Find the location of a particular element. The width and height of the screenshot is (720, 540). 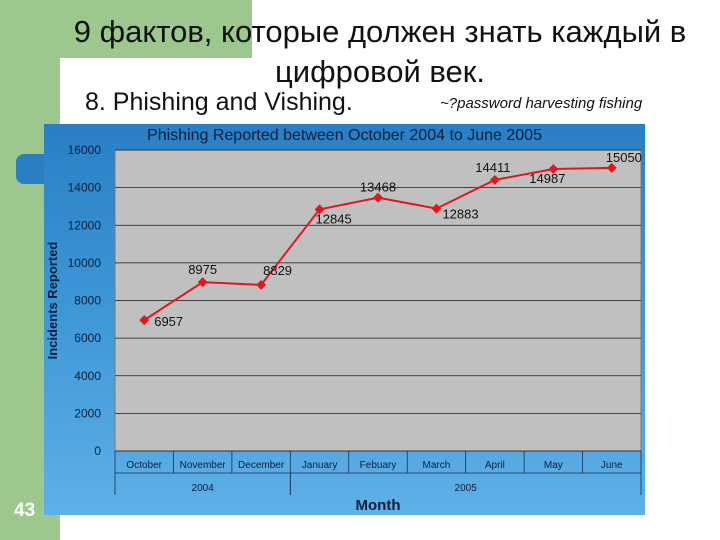

data-label: 6957 is located at coordinates (168, 321).